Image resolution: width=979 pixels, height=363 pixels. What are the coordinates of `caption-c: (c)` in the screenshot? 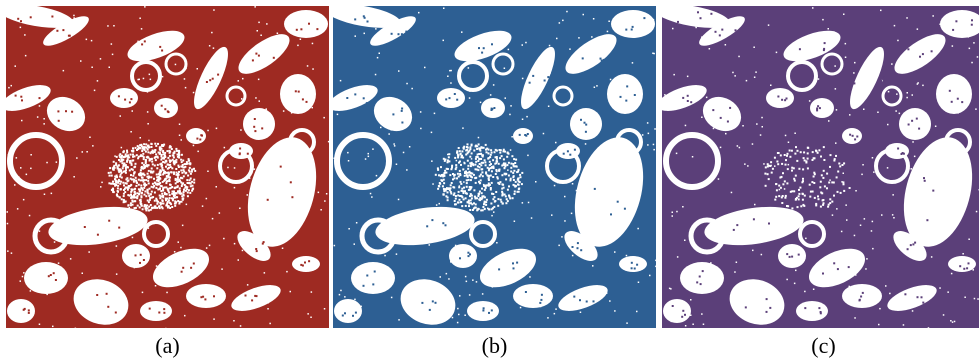 It's located at (823, 345).